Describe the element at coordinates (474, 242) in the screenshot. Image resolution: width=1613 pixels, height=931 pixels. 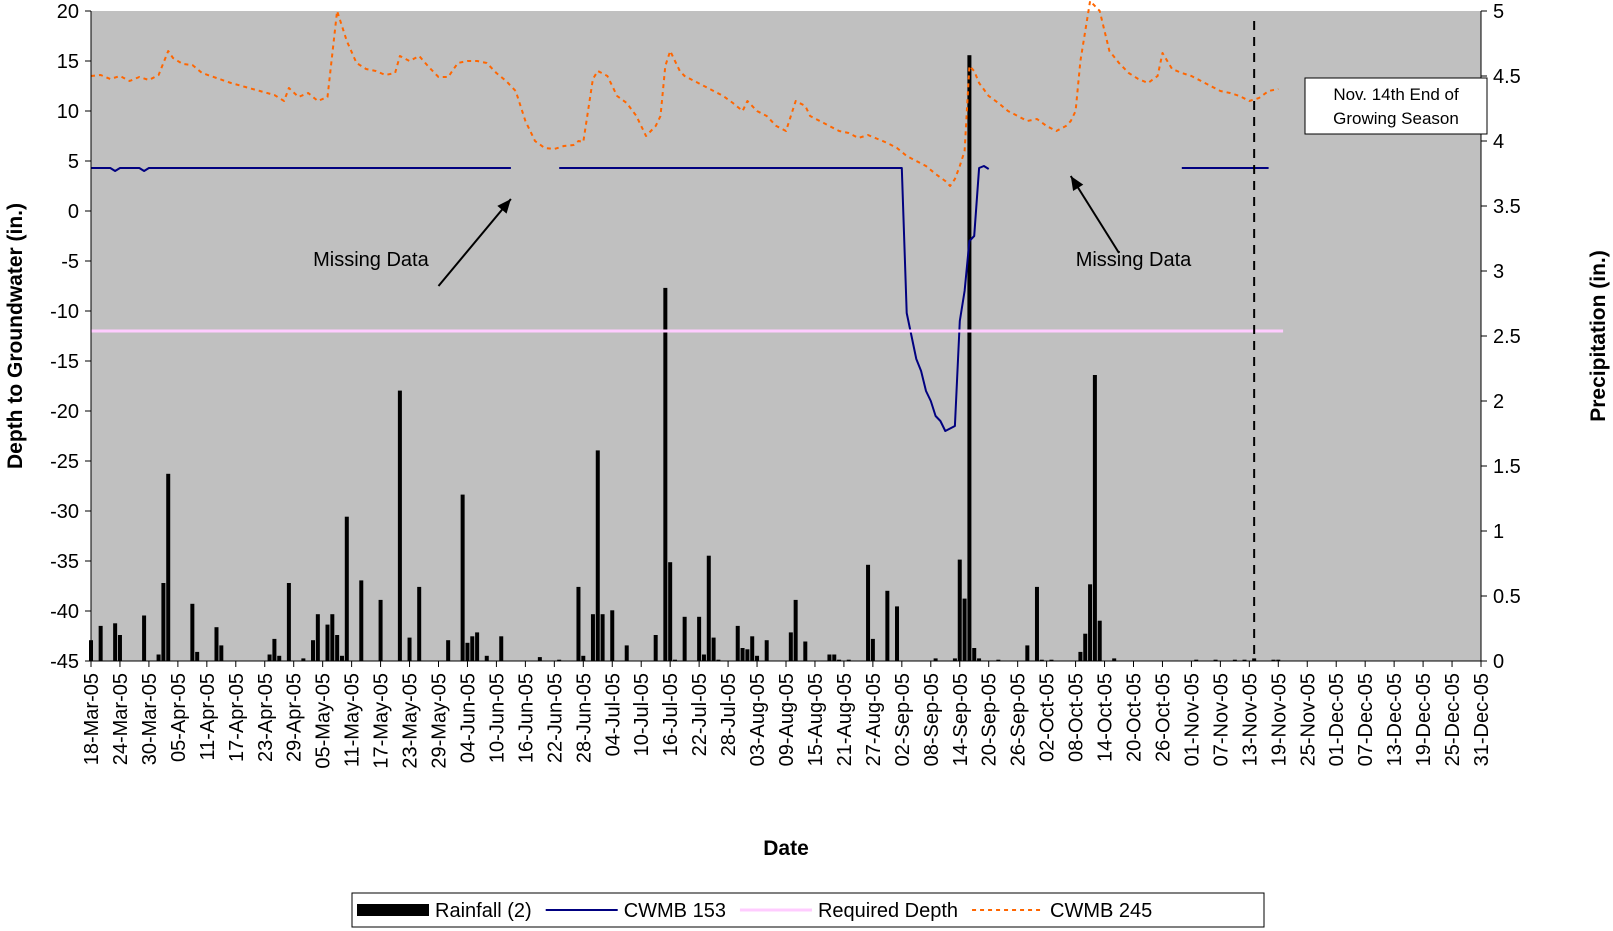
I see `missing-data-arrow` at that location.